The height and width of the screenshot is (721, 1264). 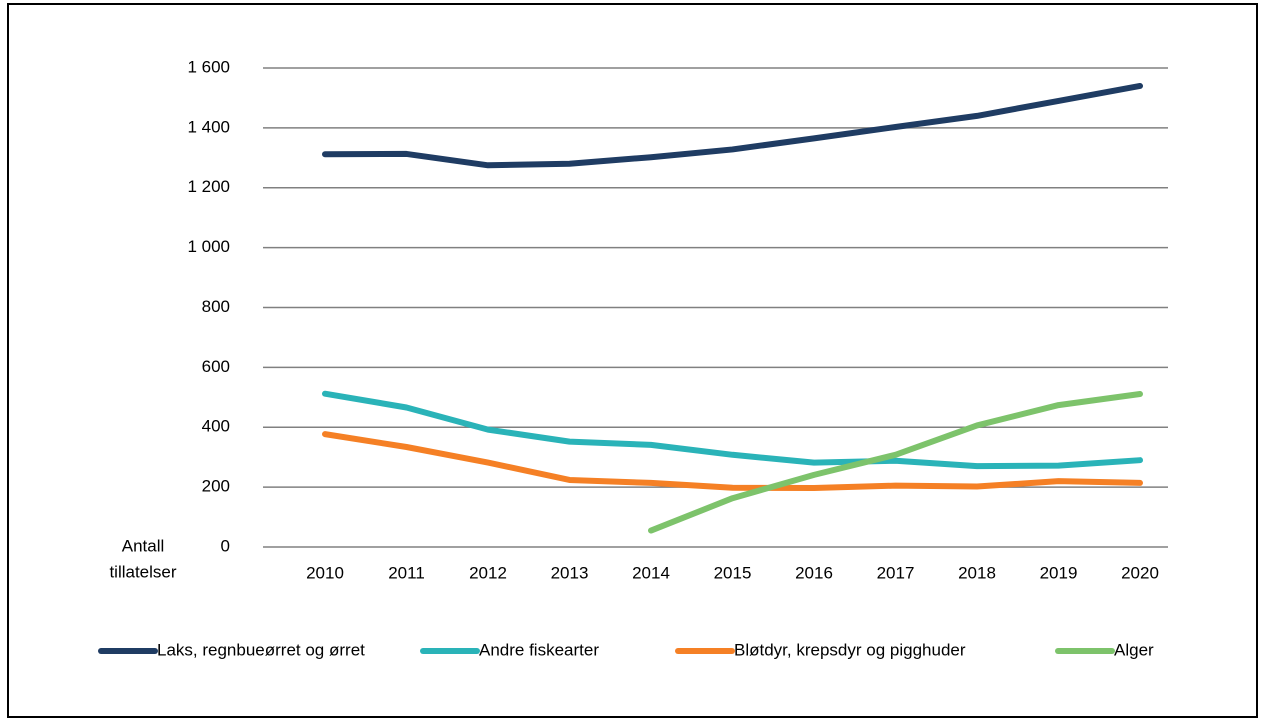 I want to click on x-tick-label: 2011, so click(x=406, y=572).